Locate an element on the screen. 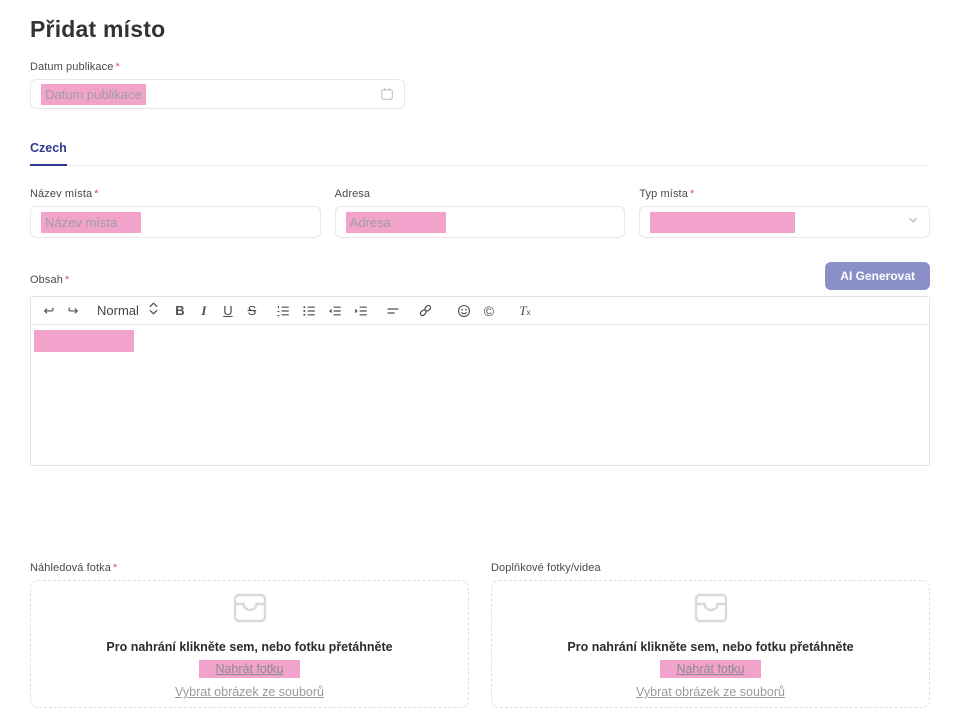 This screenshot has height=714, width=960. paragraph-style-value: Normal is located at coordinates (118, 310).